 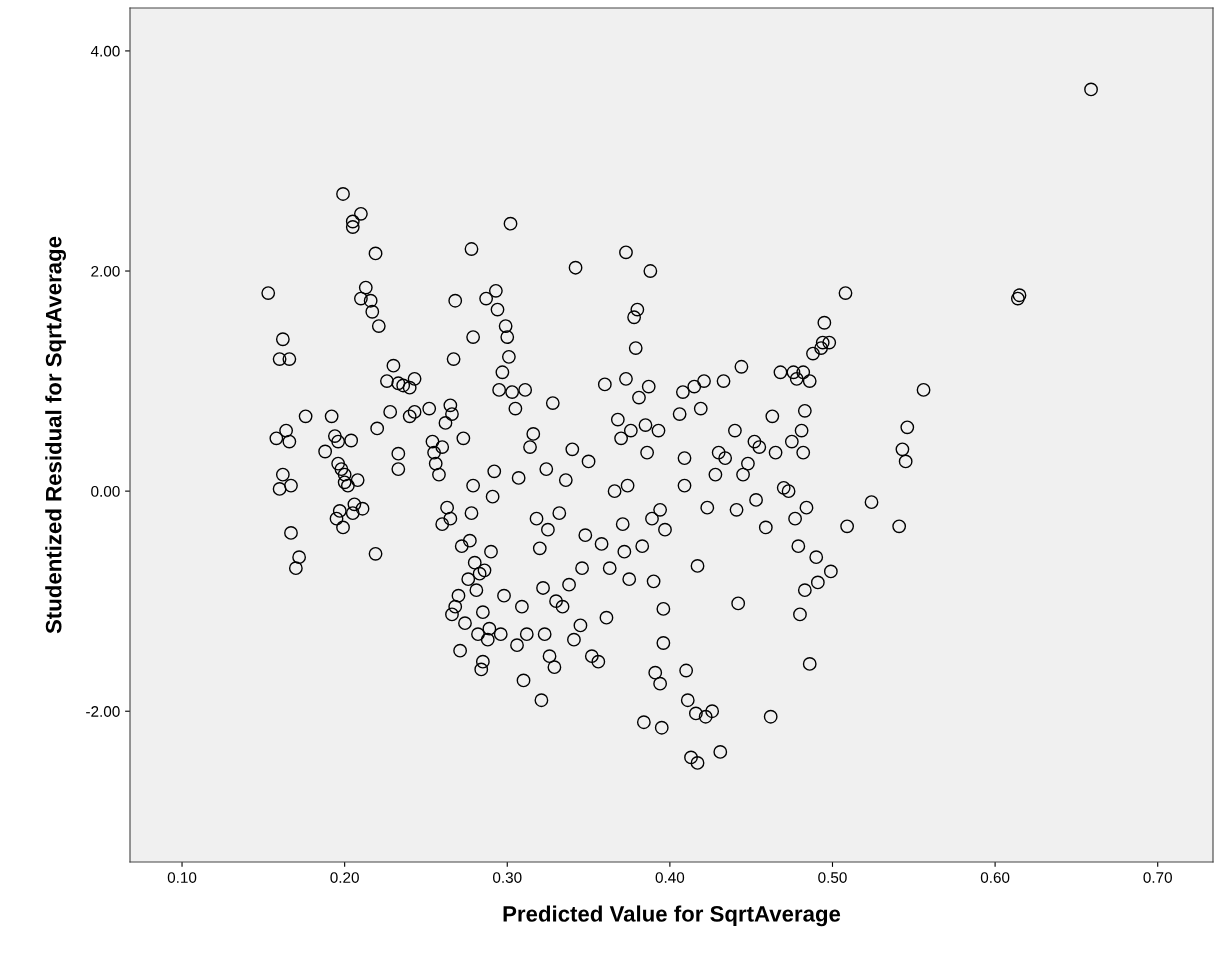 I want to click on x-tick-label: 0.70, so click(x=1157, y=877).